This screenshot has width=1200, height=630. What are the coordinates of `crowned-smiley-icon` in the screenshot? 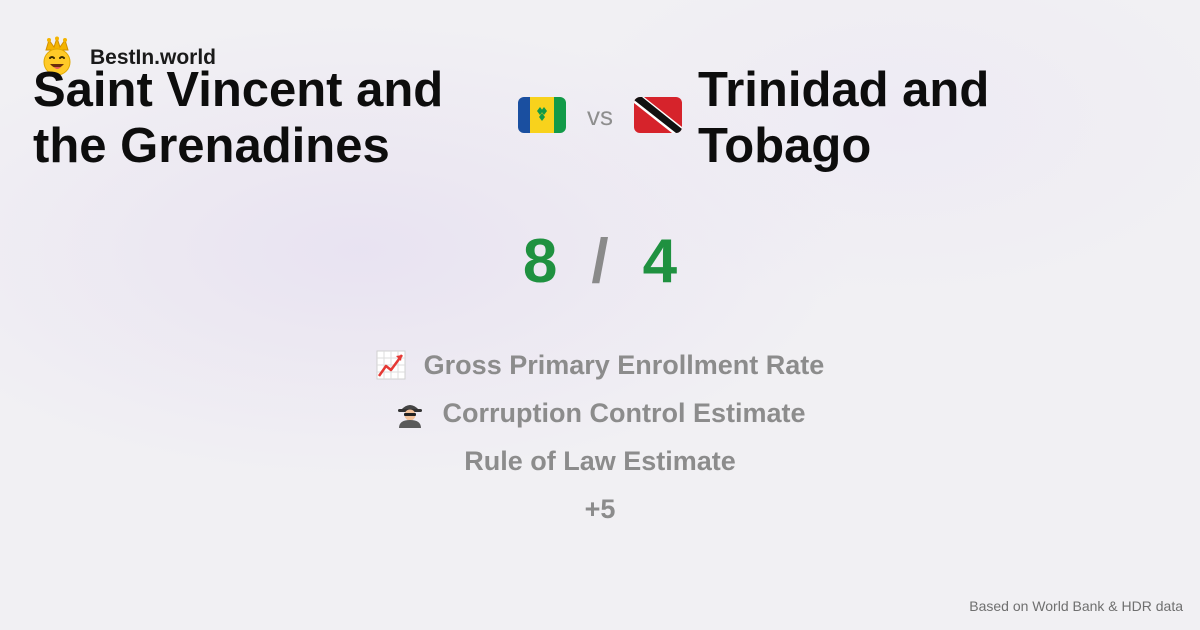 It's located at (57, 56).